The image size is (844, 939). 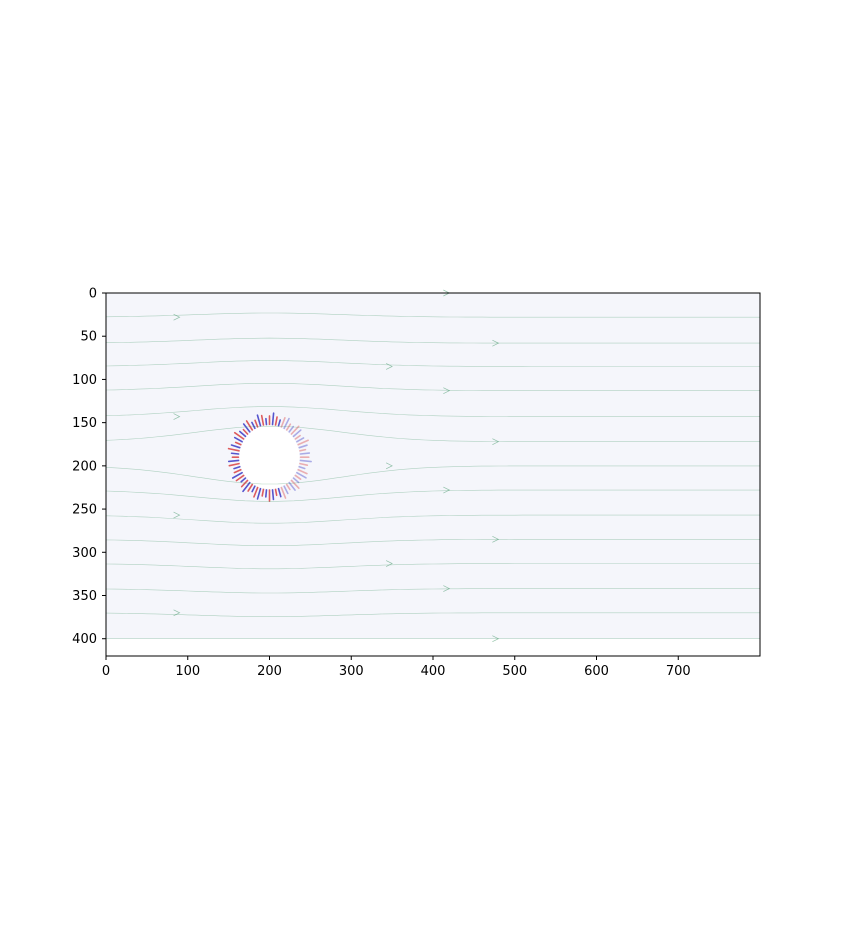 What do you see at coordinates (396, 667) in the screenshot?
I see `x-axis: 0 100 200 300 400 500 600 700` at bounding box center [396, 667].